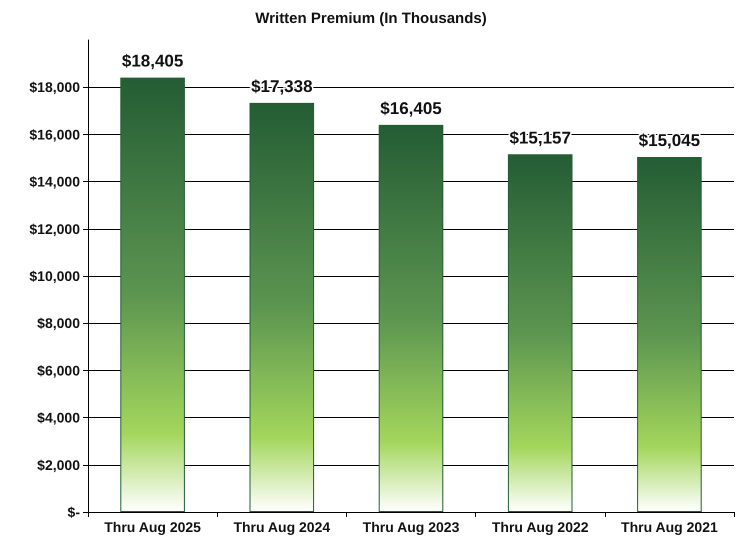  I want to click on y-tick-label: $2,000, so click(58, 464).